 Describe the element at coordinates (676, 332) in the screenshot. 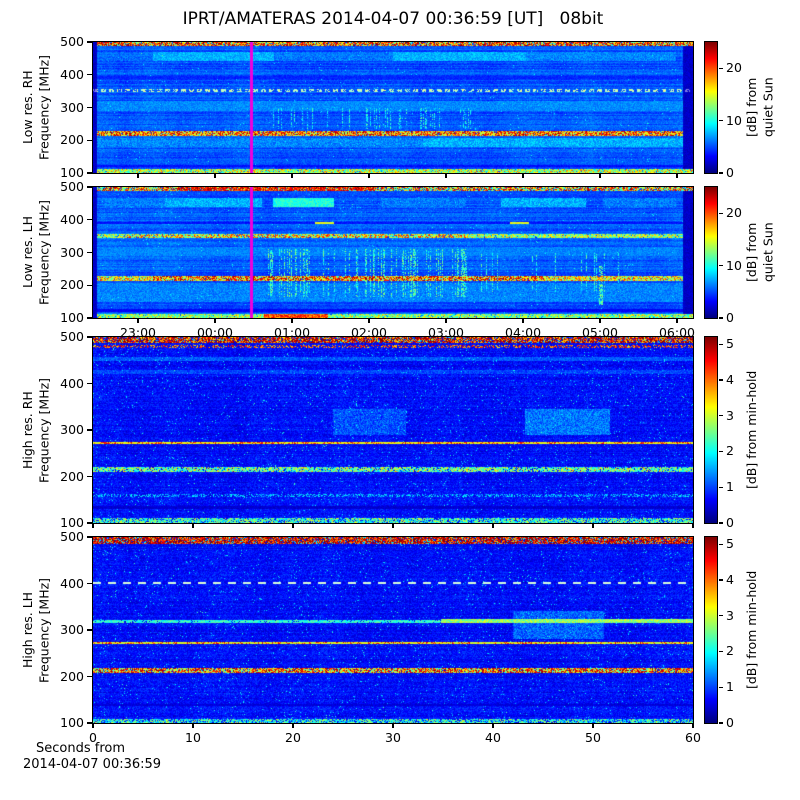

I see `x-tick-label: 06:00` at that location.